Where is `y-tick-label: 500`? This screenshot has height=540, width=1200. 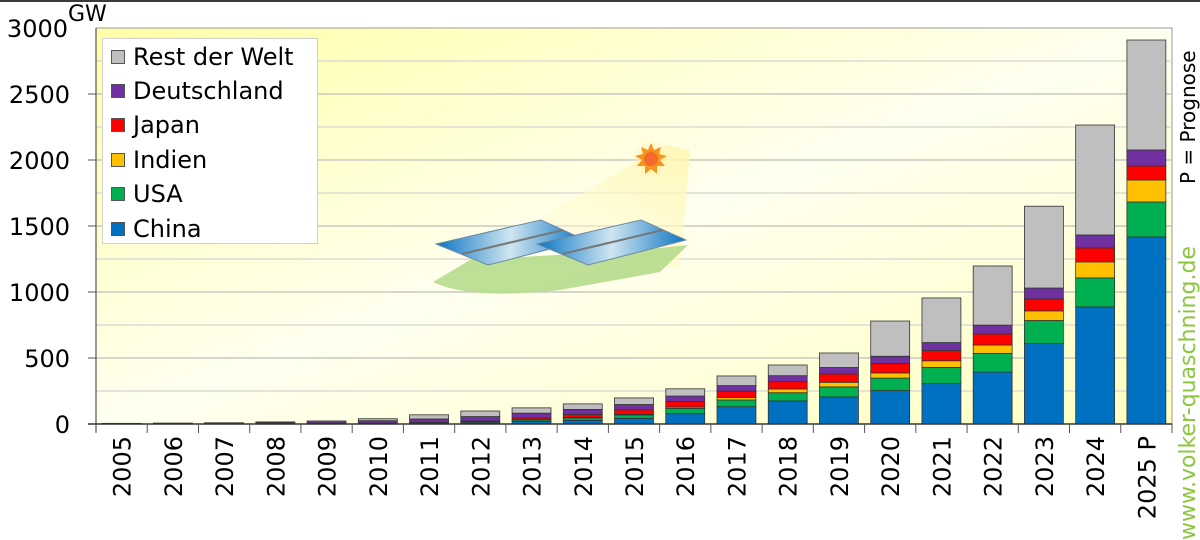 y-tick-label: 500 is located at coordinates (47, 359).